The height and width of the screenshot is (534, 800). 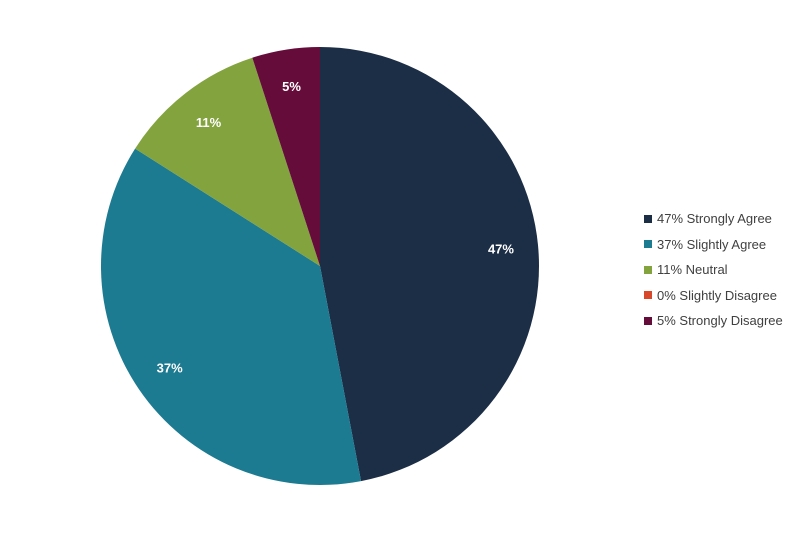 I want to click on legend-label-neutral: 11% Neutral, so click(x=692, y=270).